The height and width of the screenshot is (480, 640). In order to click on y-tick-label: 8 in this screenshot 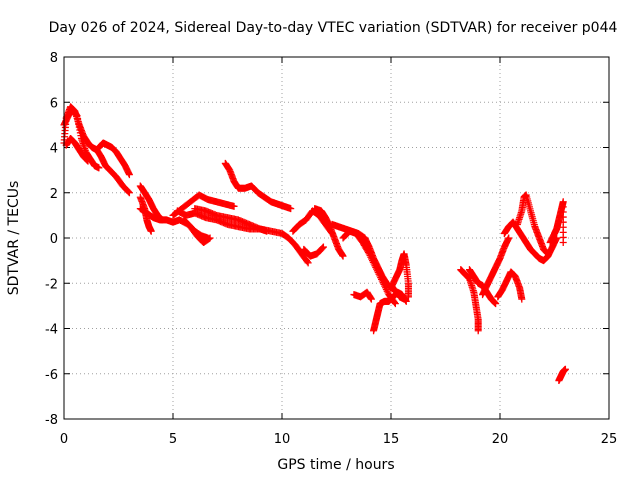, I will do `click(54, 58)`.